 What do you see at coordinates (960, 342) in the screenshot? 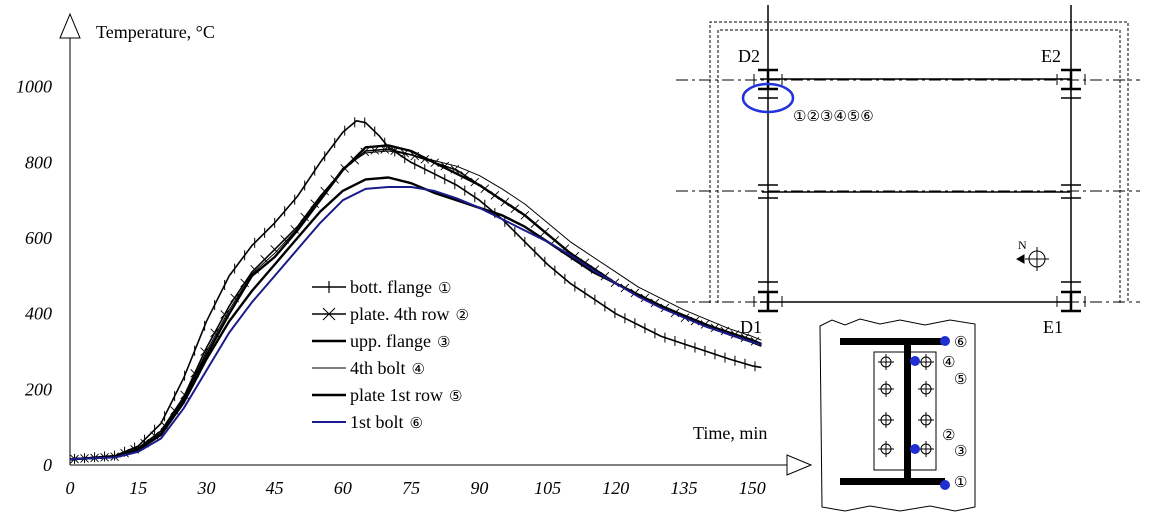
I see `detail-marker-6: ⑥` at bounding box center [960, 342].